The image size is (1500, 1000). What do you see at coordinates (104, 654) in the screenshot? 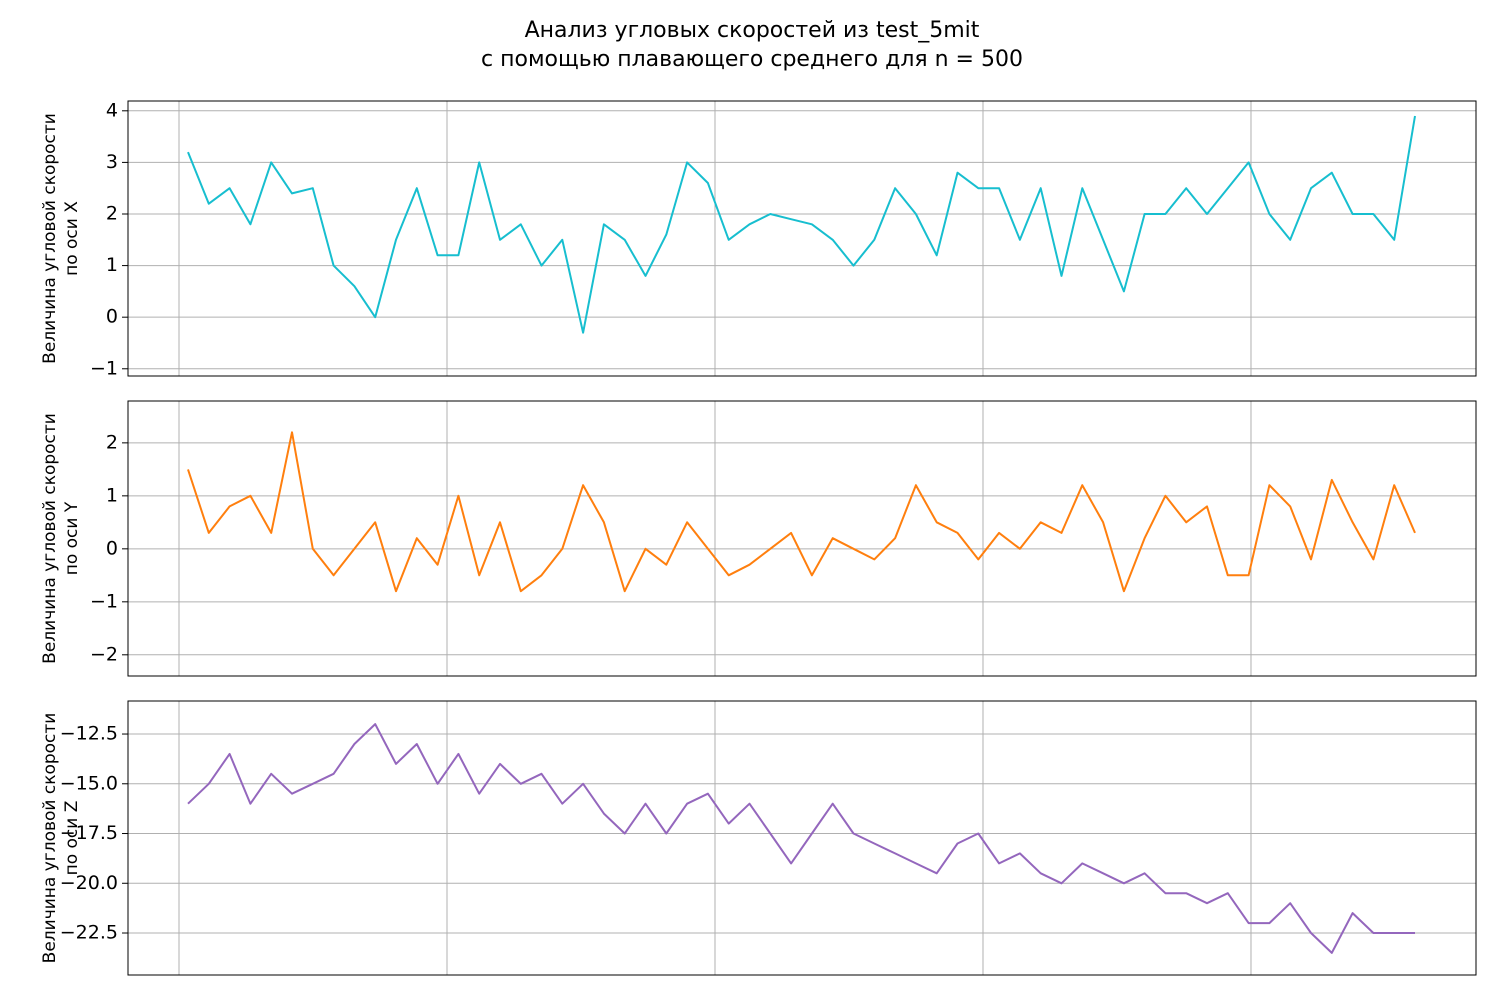
I see `y-tick-label: −2` at bounding box center [104, 654].